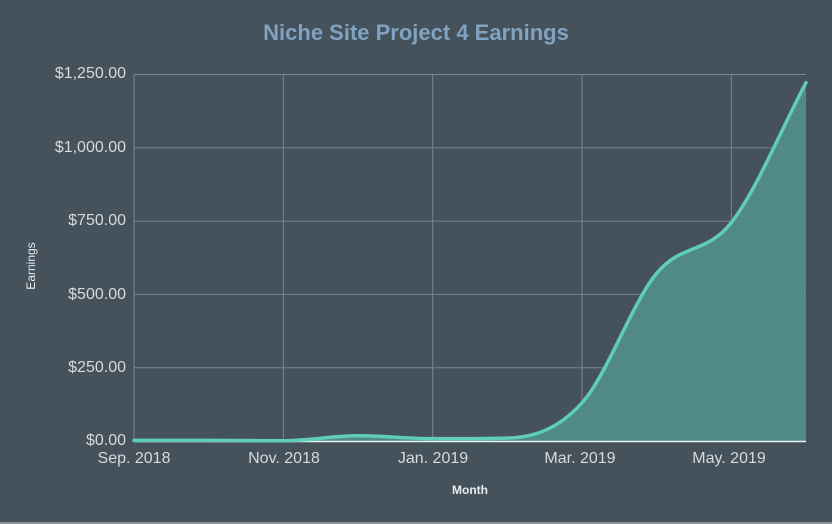 Image resolution: width=832 pixels, height=524 pixels. I want to click on y-tick-1250: $1,250.00, so click(90, 73).